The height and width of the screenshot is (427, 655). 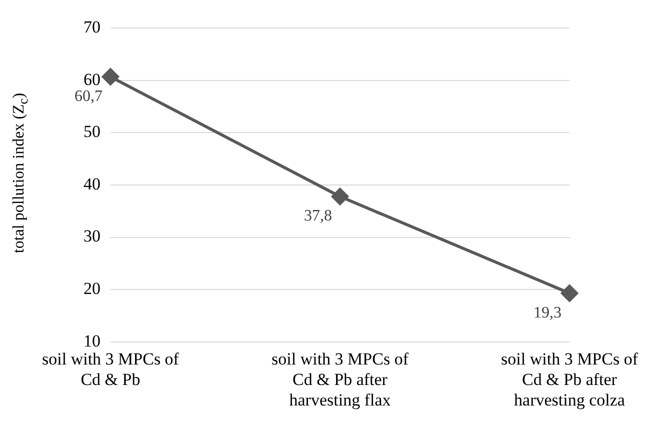 I want to click on y-tick-label: 10, so click(x=91, y=340).